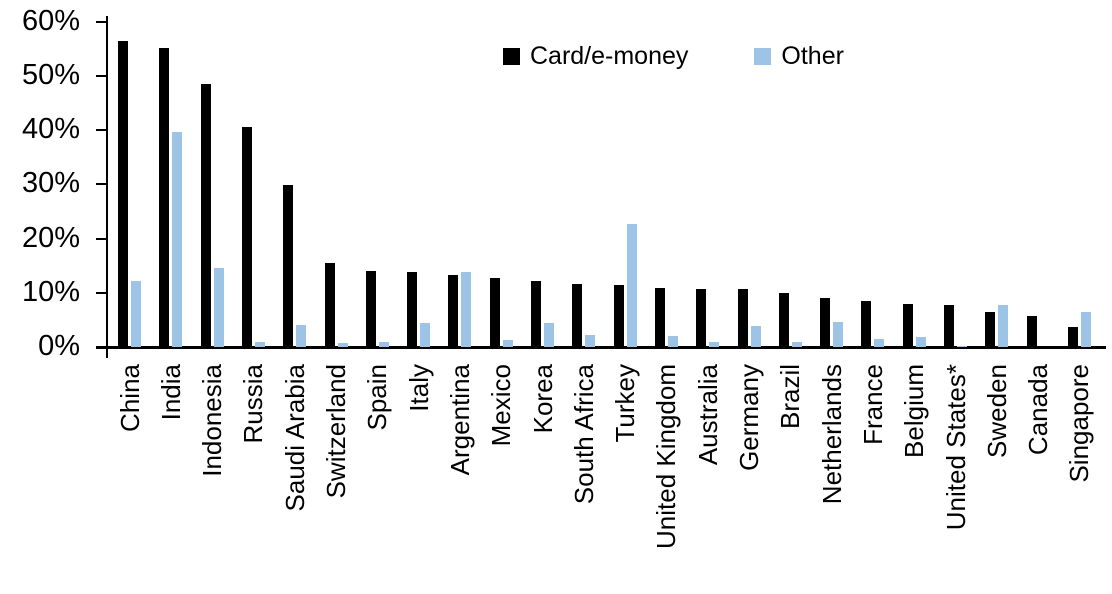 The image size is (1112, 594). Describe the element at coordinates (50, 237) in the screenshot. I see `y-axis-tick-label: 20%` at that location.